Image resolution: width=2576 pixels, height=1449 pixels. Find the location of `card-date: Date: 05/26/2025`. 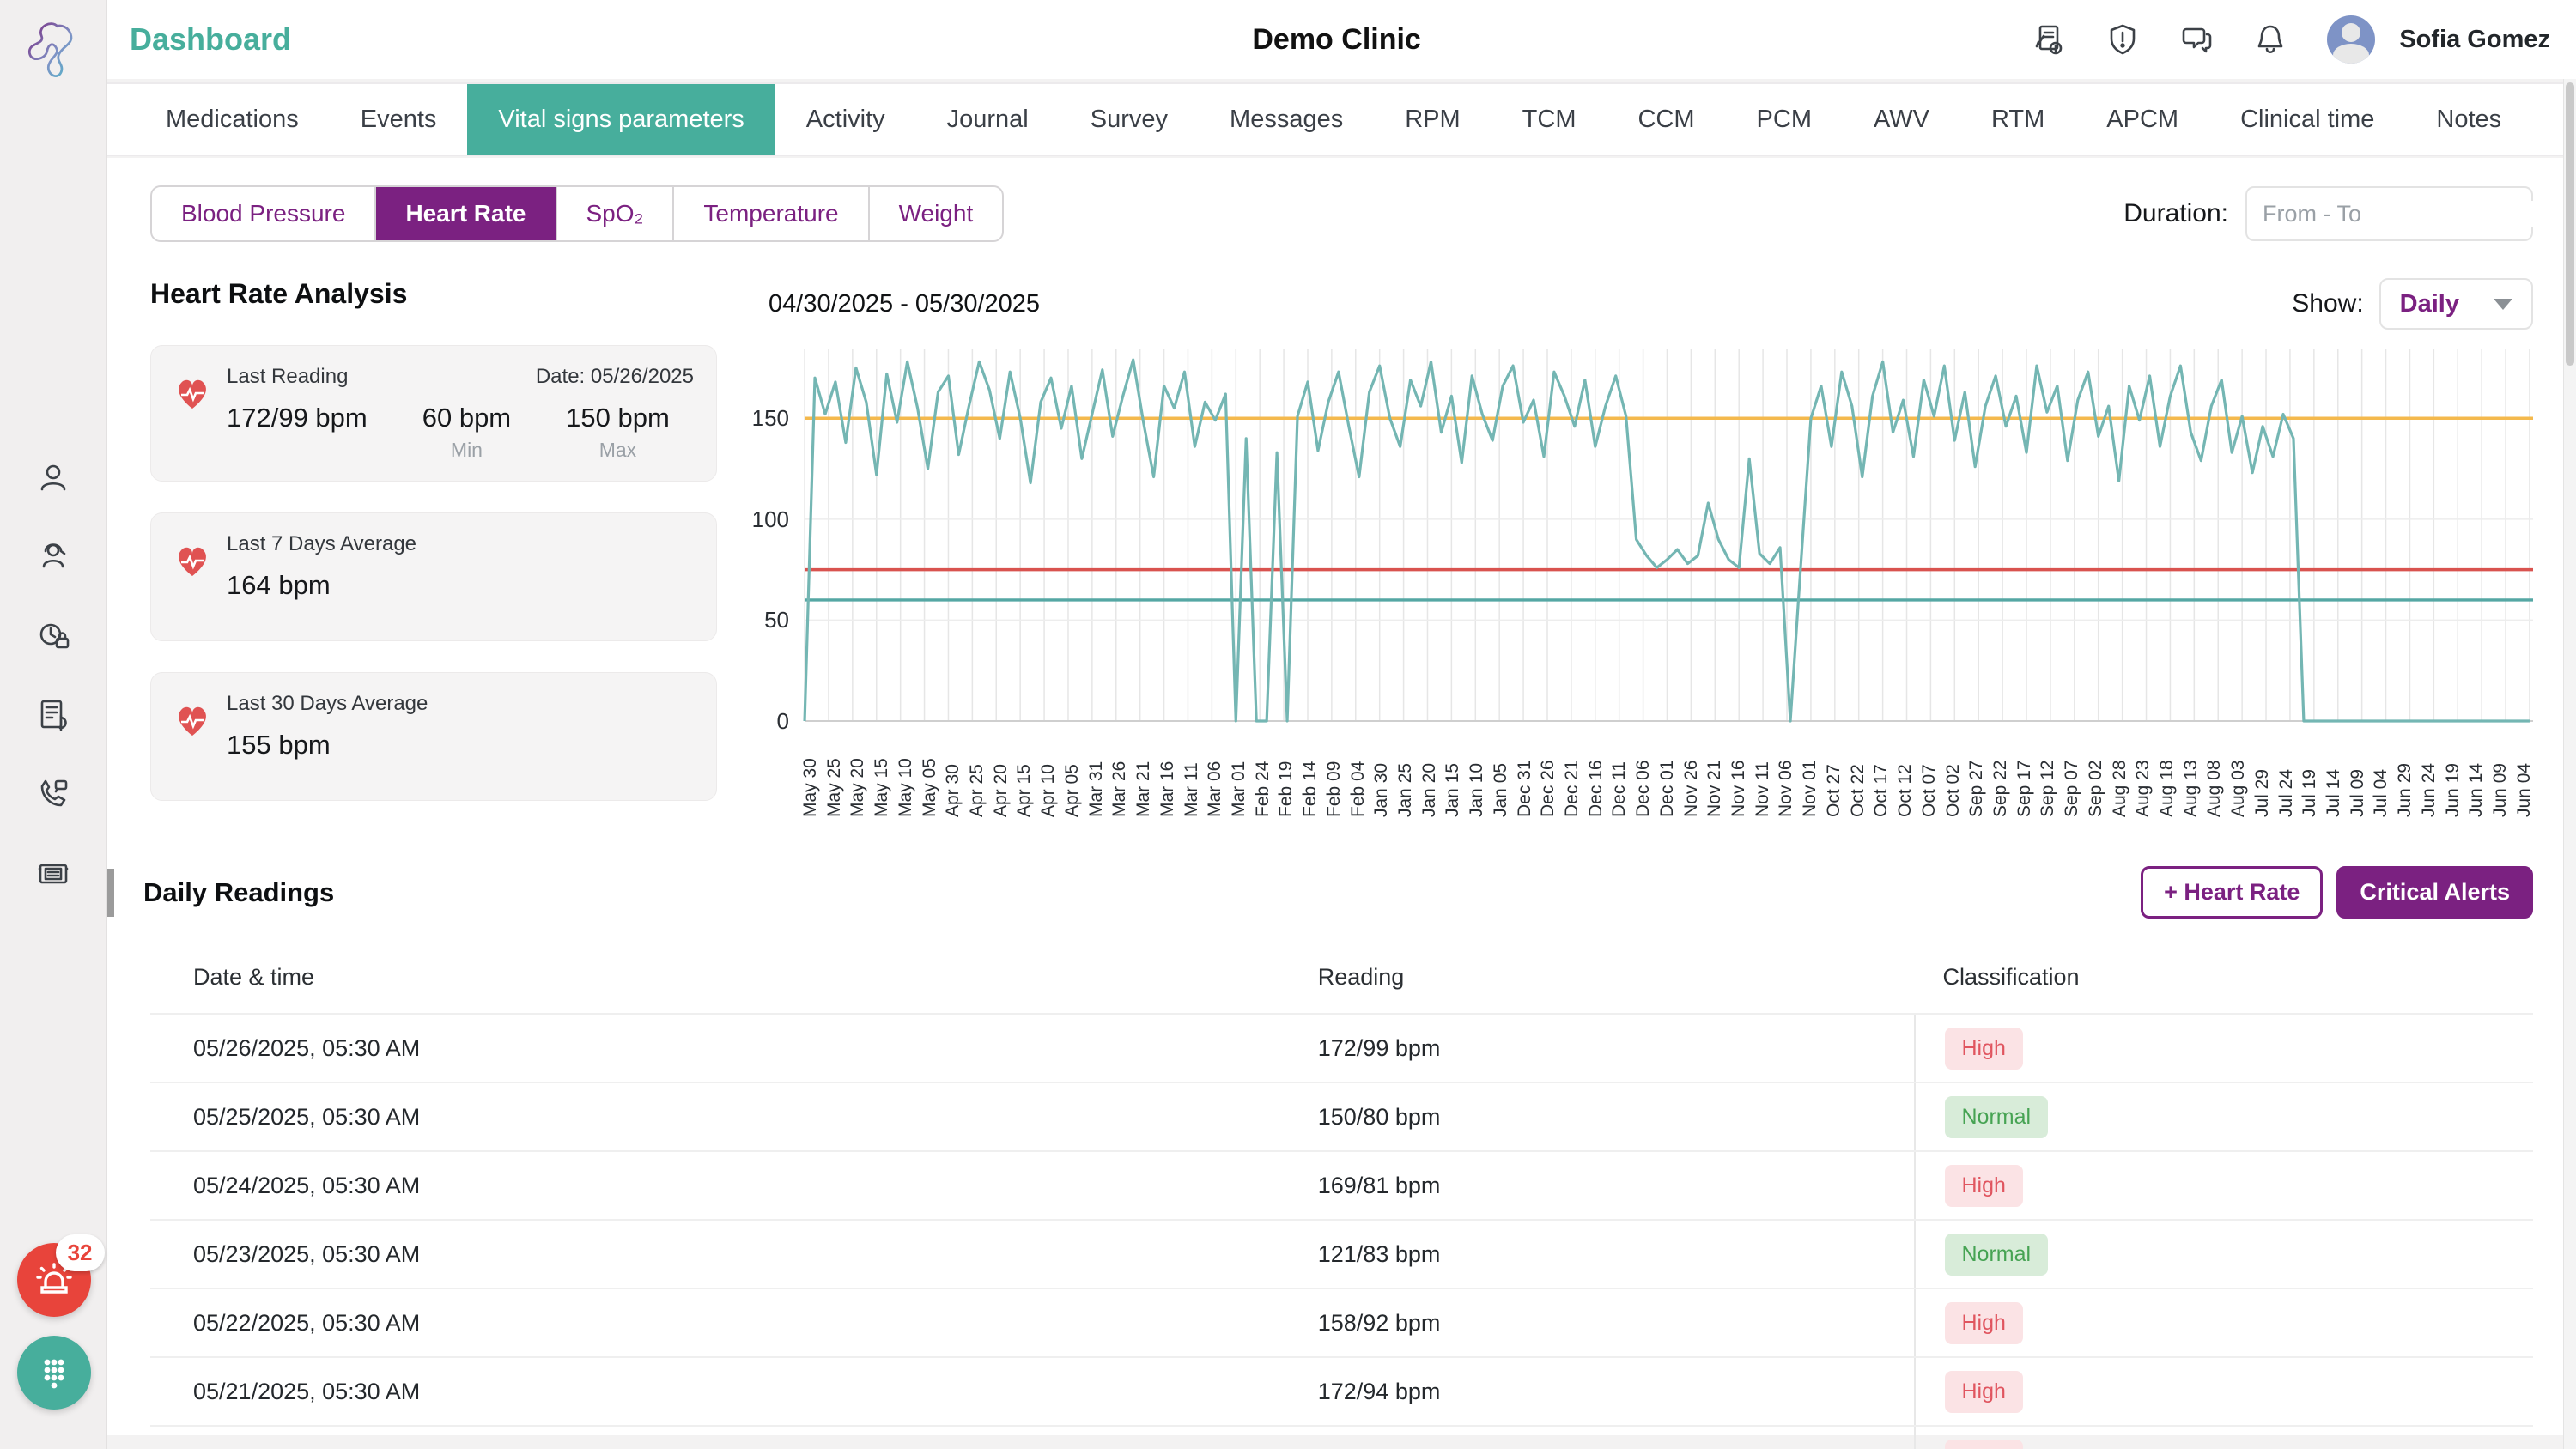

card-date: Date: 05/26/2025 is located at coordinates (614, 376).